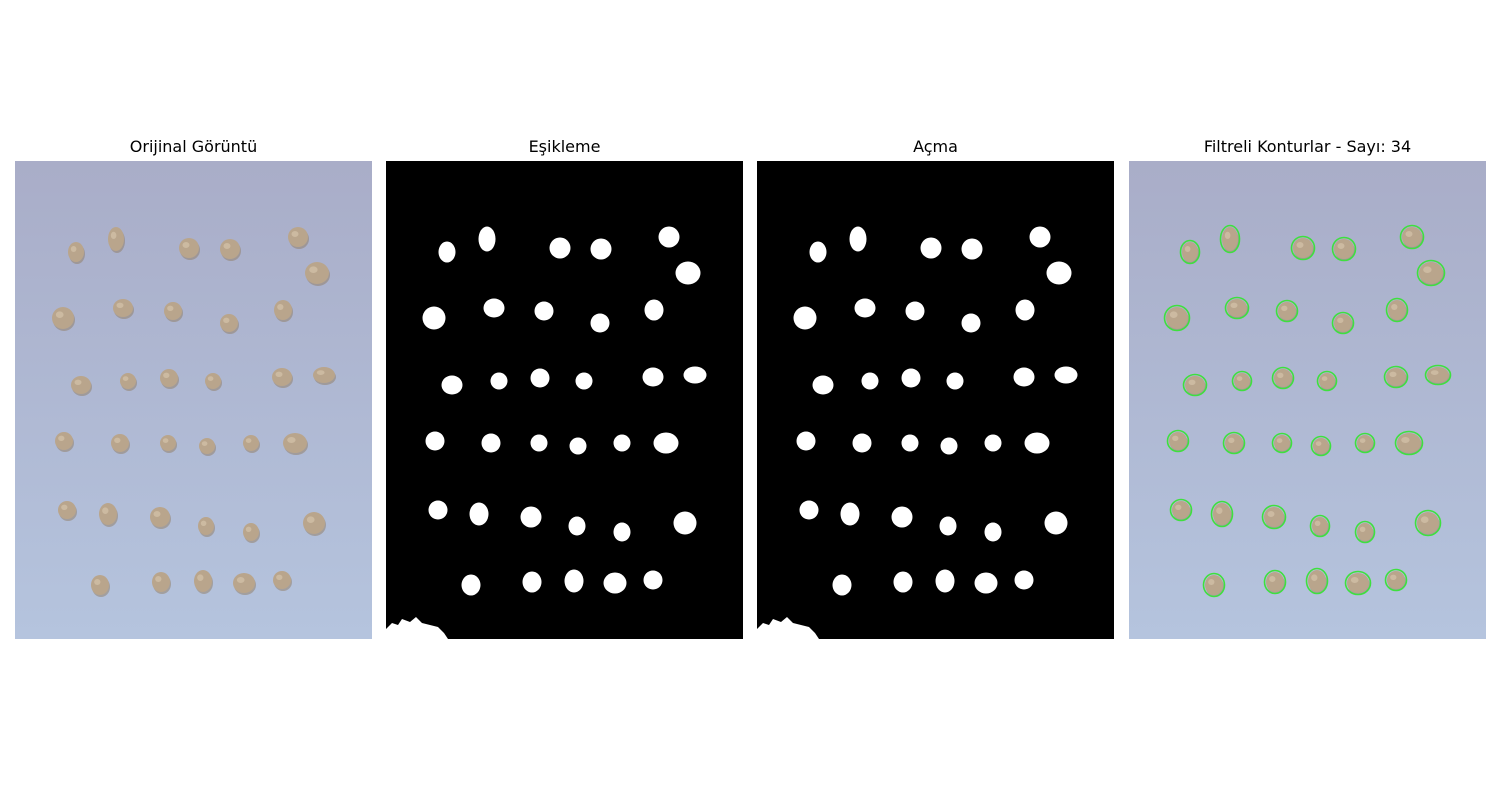 This screenshot has height=800, width=1500. I want to click on filtered-contours-title: Filtreli Konturlar - Sayı: 34, so click(1307, 146).